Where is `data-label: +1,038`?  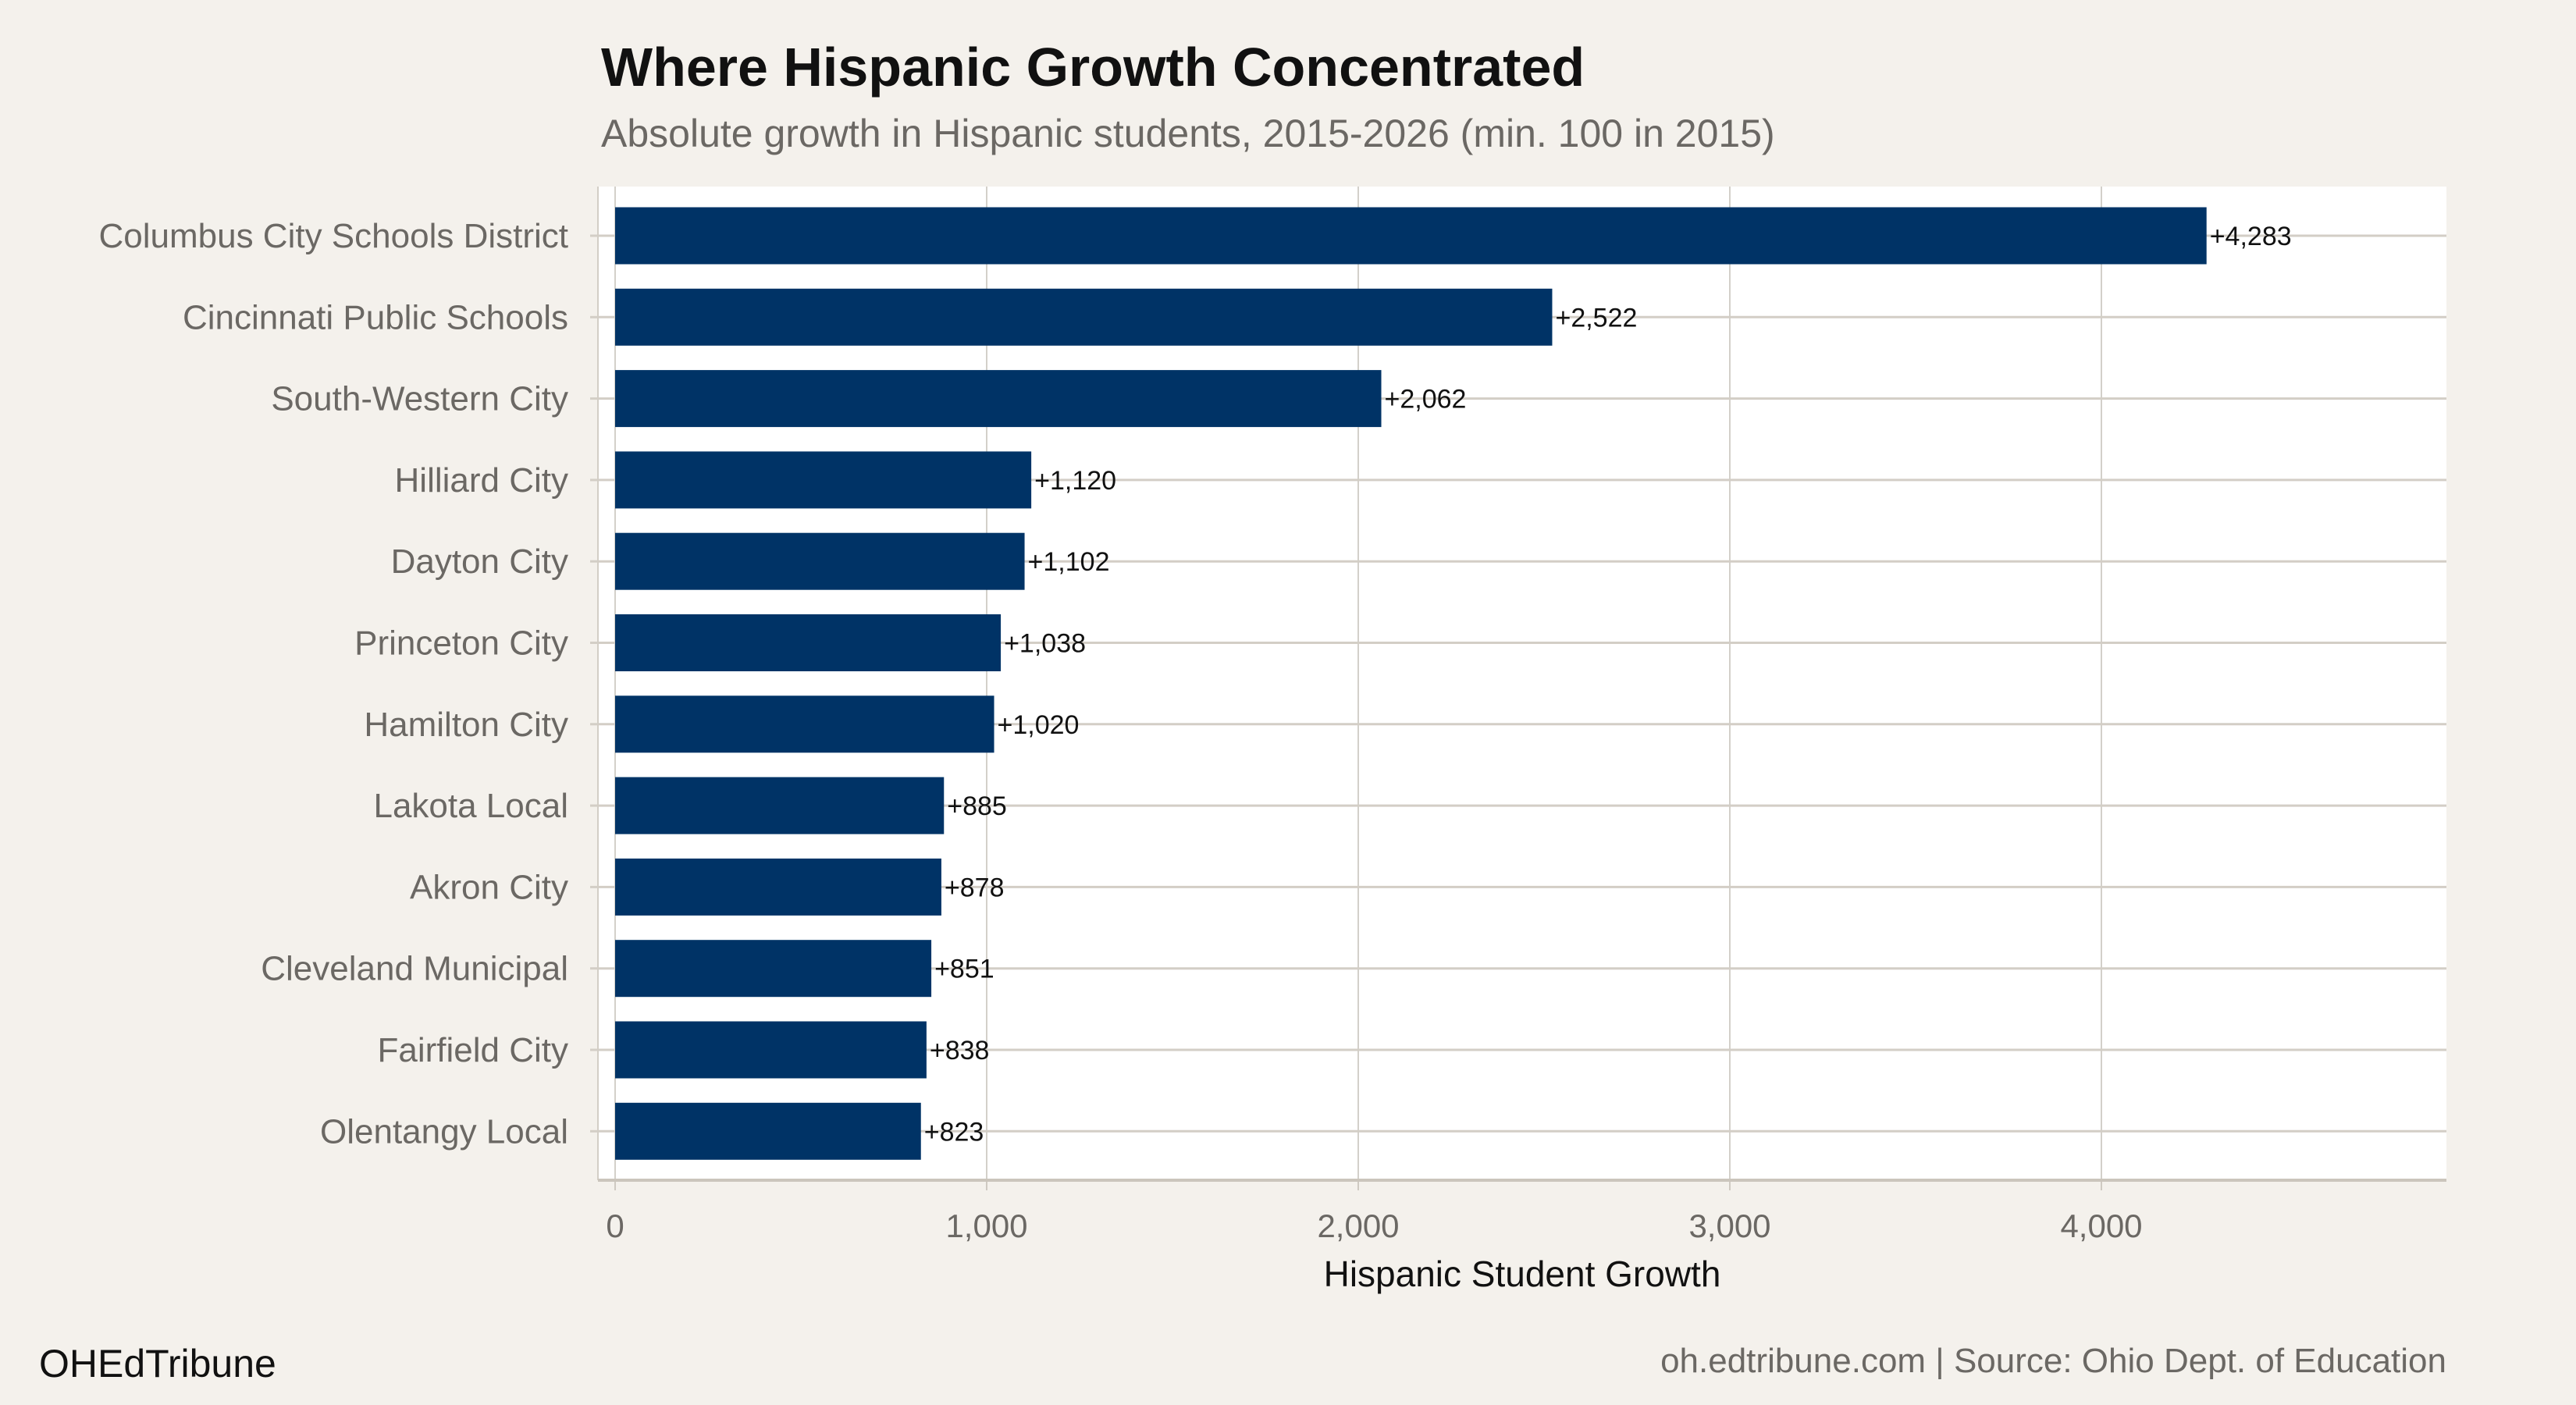
data-label: +1,038 is located at coordinates (1045, 644).